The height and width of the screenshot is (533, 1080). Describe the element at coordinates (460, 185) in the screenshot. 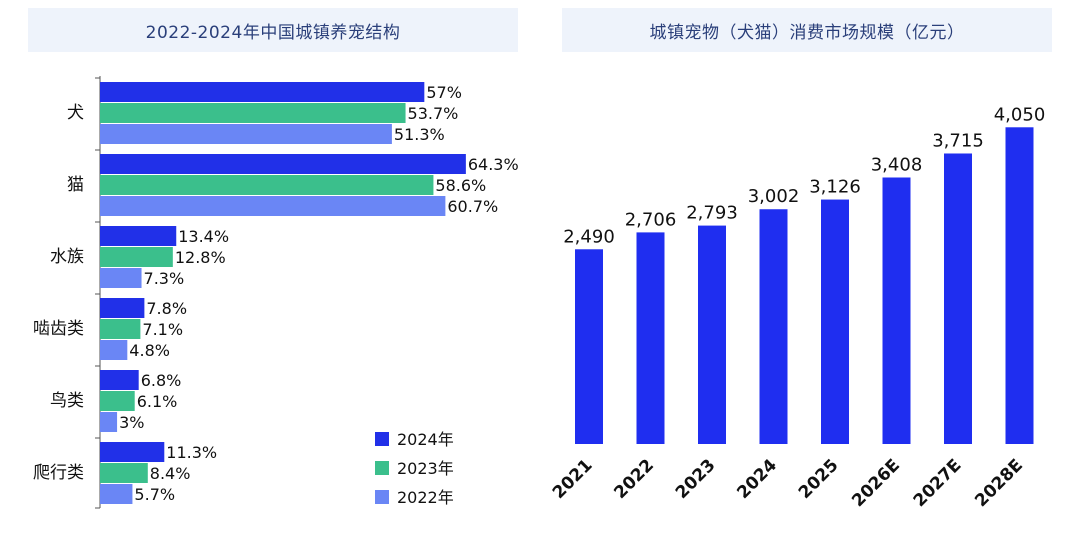

I see `bar-value-label: 58.6%` at that location.